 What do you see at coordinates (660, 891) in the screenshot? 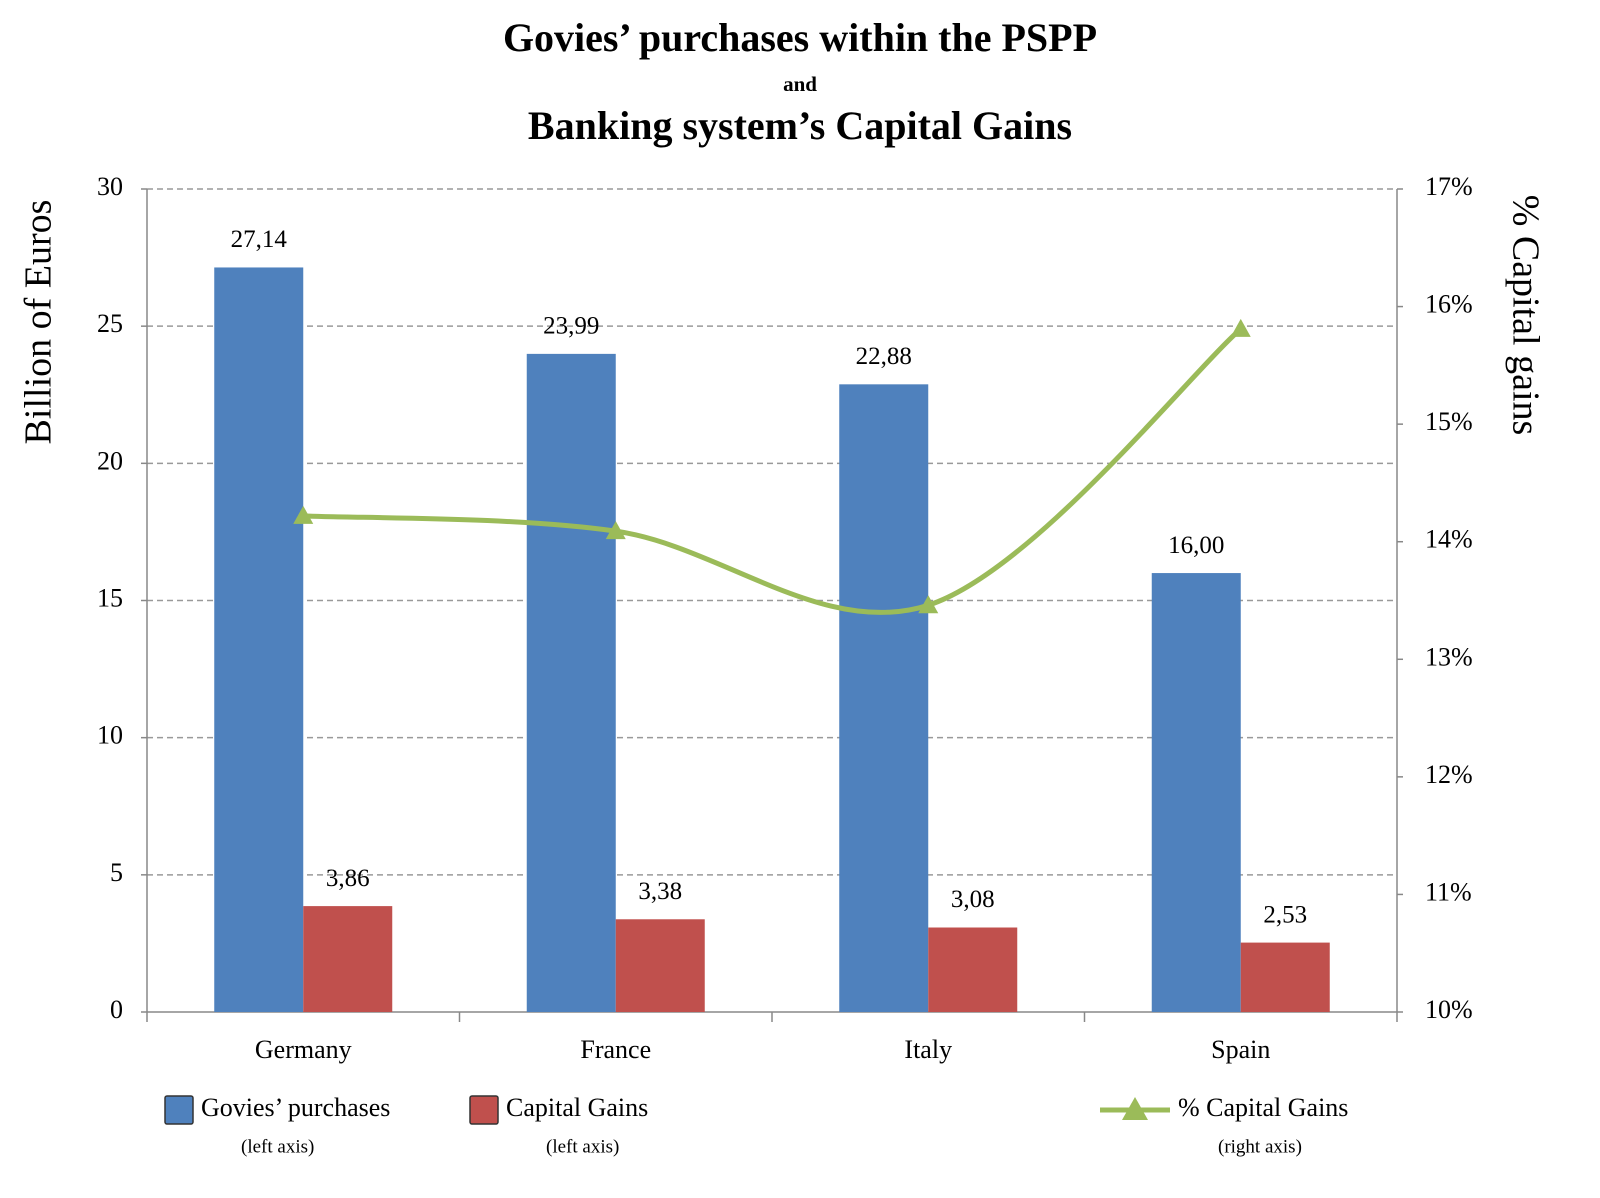
I see `value-label: 3,38` at bounding box center [660, 891].